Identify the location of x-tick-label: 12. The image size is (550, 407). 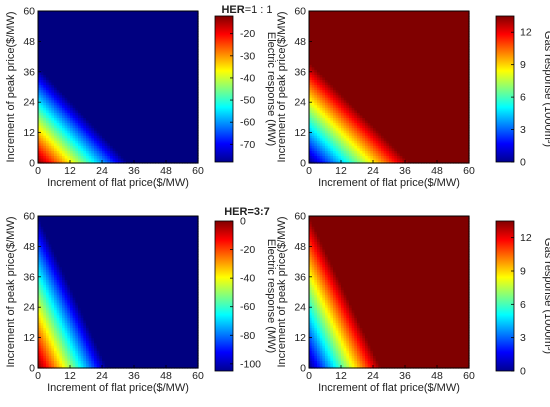
(70, 171).